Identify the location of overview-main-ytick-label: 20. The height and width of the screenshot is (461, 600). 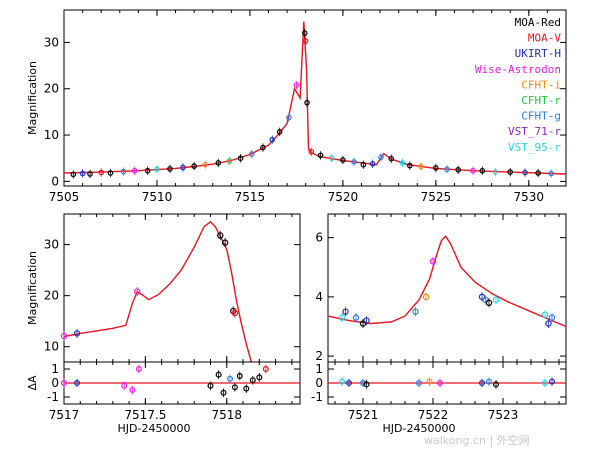
(51, 89).